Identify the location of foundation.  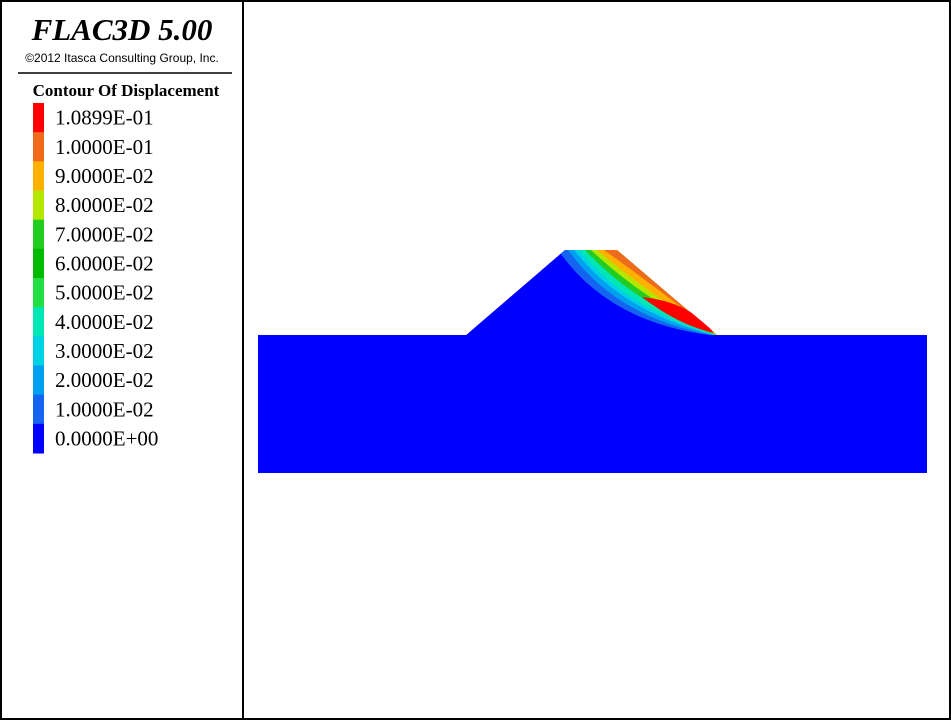
(592, 404).